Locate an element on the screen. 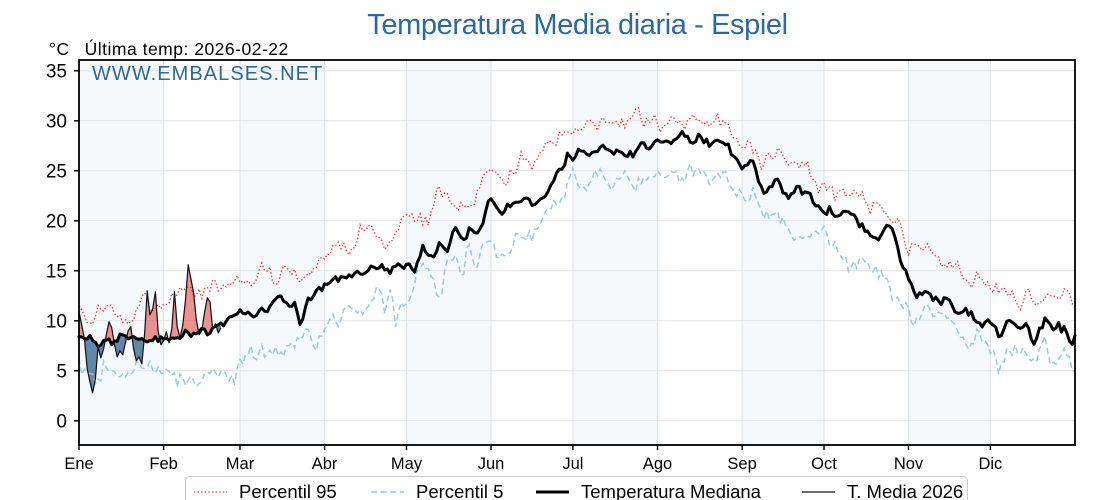 The image size is (1120, 500). svg-text: 25 is located at coordinates (56, 171).